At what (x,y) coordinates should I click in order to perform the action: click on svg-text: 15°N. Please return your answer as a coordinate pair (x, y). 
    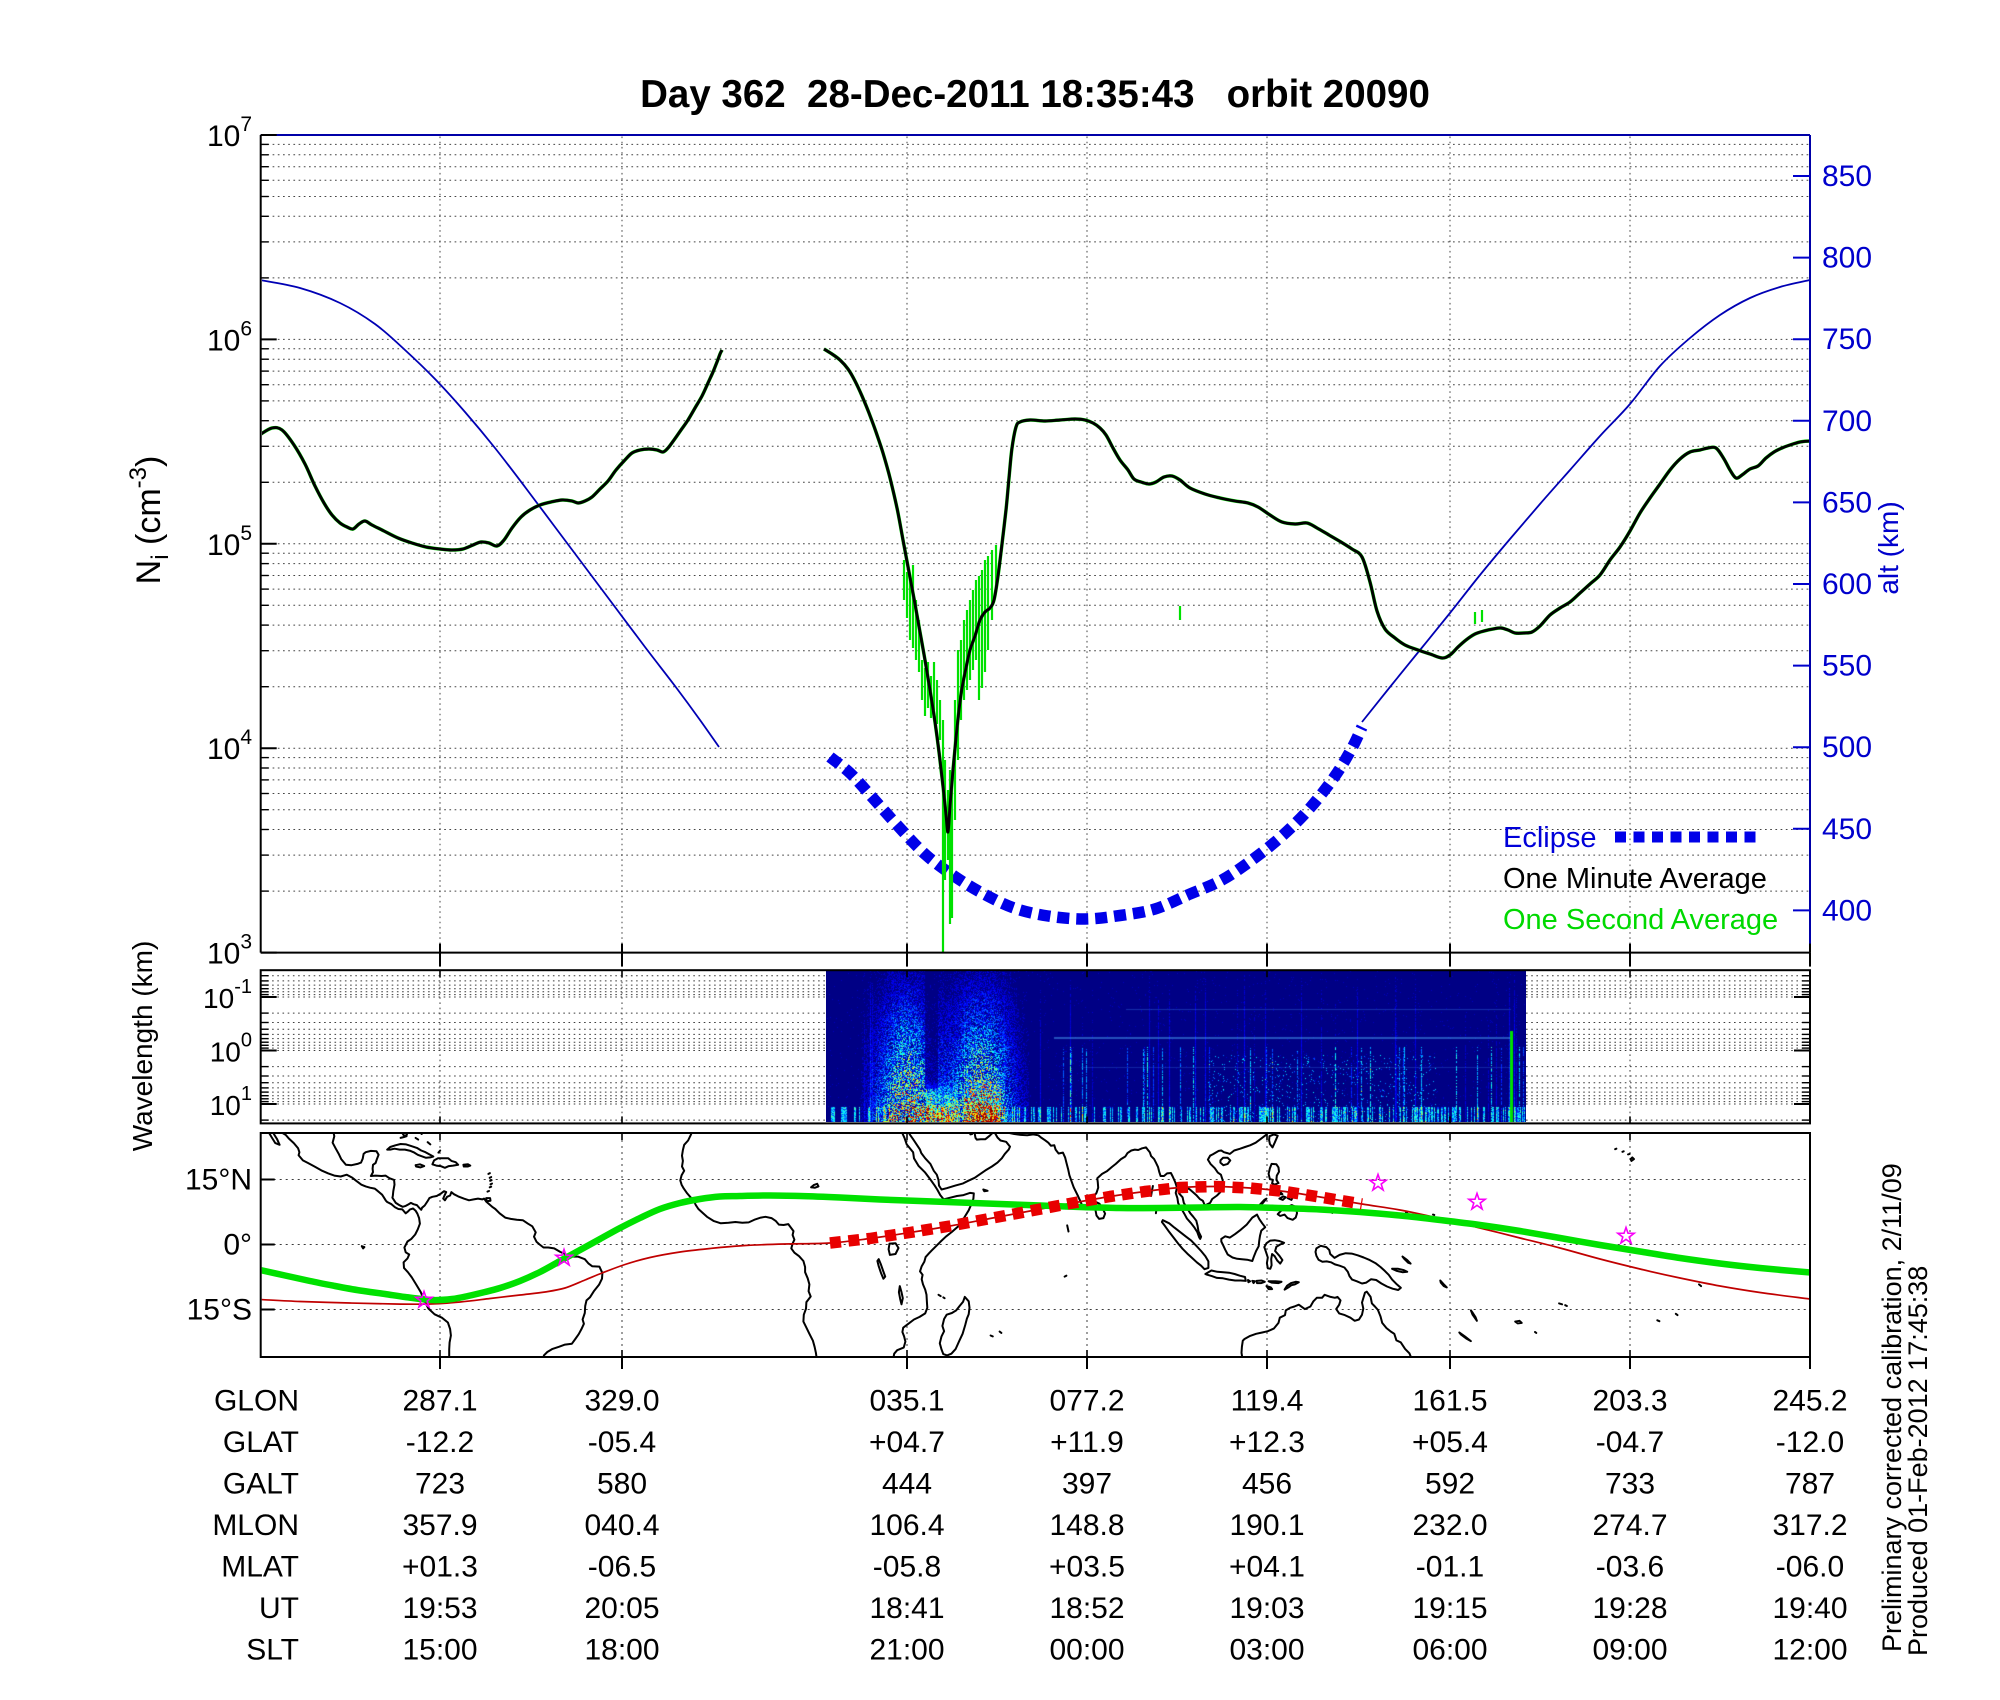
    Looking at the image, I should click on (218, 1180).